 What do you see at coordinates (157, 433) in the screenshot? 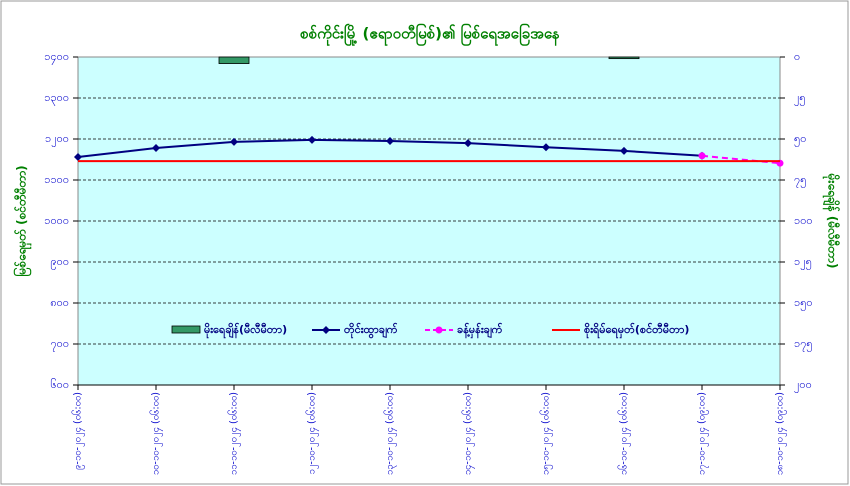
I see `x-tick-label: ၁၀-၁၀-၂၀၂၄ (၀၆:၀၀)` at bounding box center [157, 433].